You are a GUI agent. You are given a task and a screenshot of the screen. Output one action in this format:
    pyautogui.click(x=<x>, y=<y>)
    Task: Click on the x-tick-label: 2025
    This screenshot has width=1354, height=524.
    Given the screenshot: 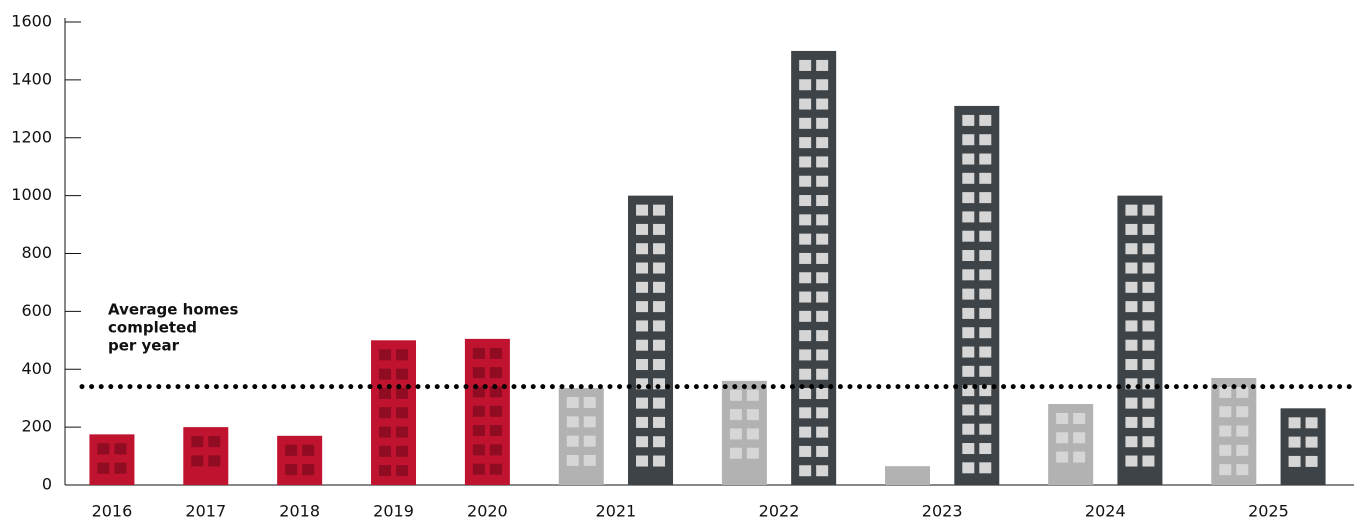 What is the action you would take?
    pyautogui.click(x=1268, y=511)
    